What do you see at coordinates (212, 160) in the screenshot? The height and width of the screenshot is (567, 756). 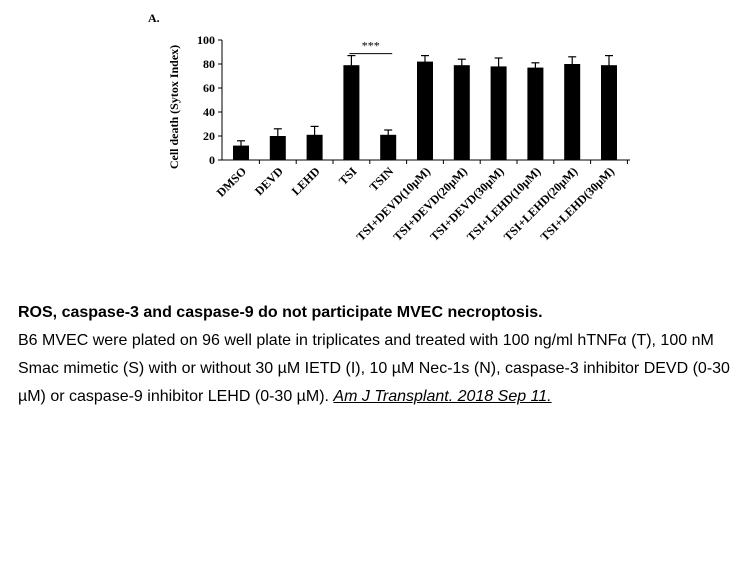 I see `y-tick-label: 0` at bounding box center [212, 160].